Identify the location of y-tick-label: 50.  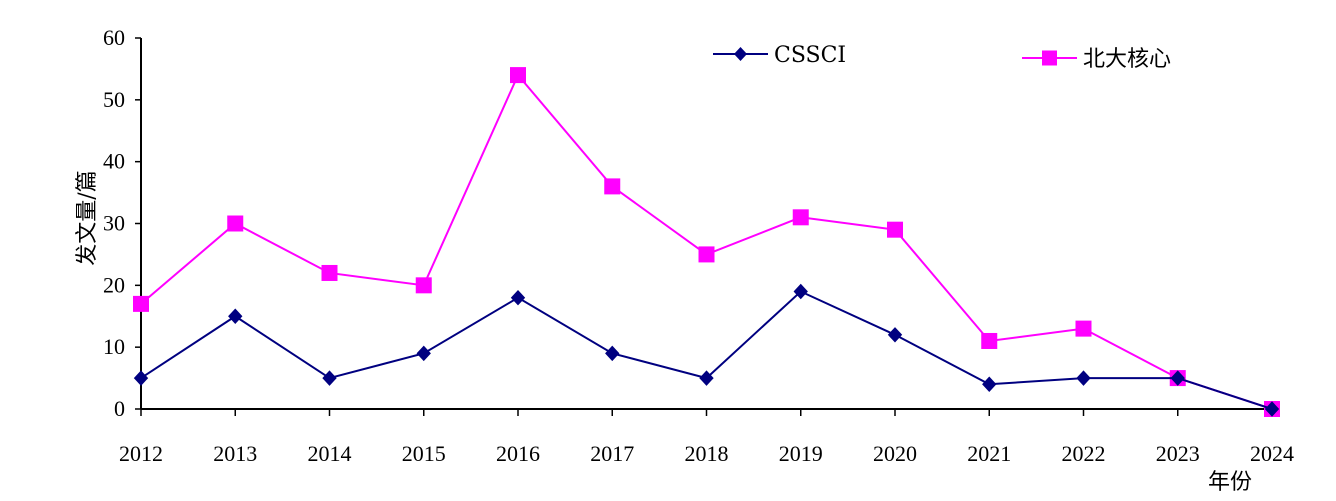
(114, 99).